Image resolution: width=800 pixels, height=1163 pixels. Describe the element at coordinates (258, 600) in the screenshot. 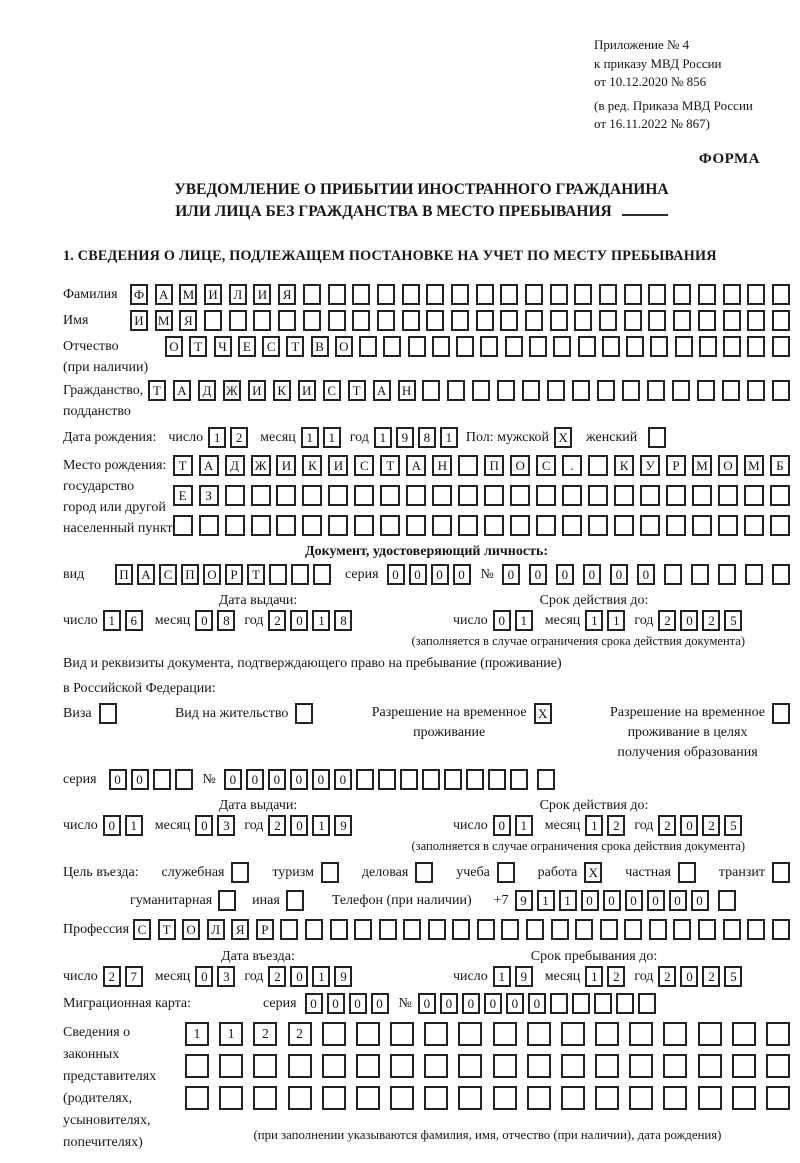

I see `identity-issue-date-header: Дата выдачи:` at that location.